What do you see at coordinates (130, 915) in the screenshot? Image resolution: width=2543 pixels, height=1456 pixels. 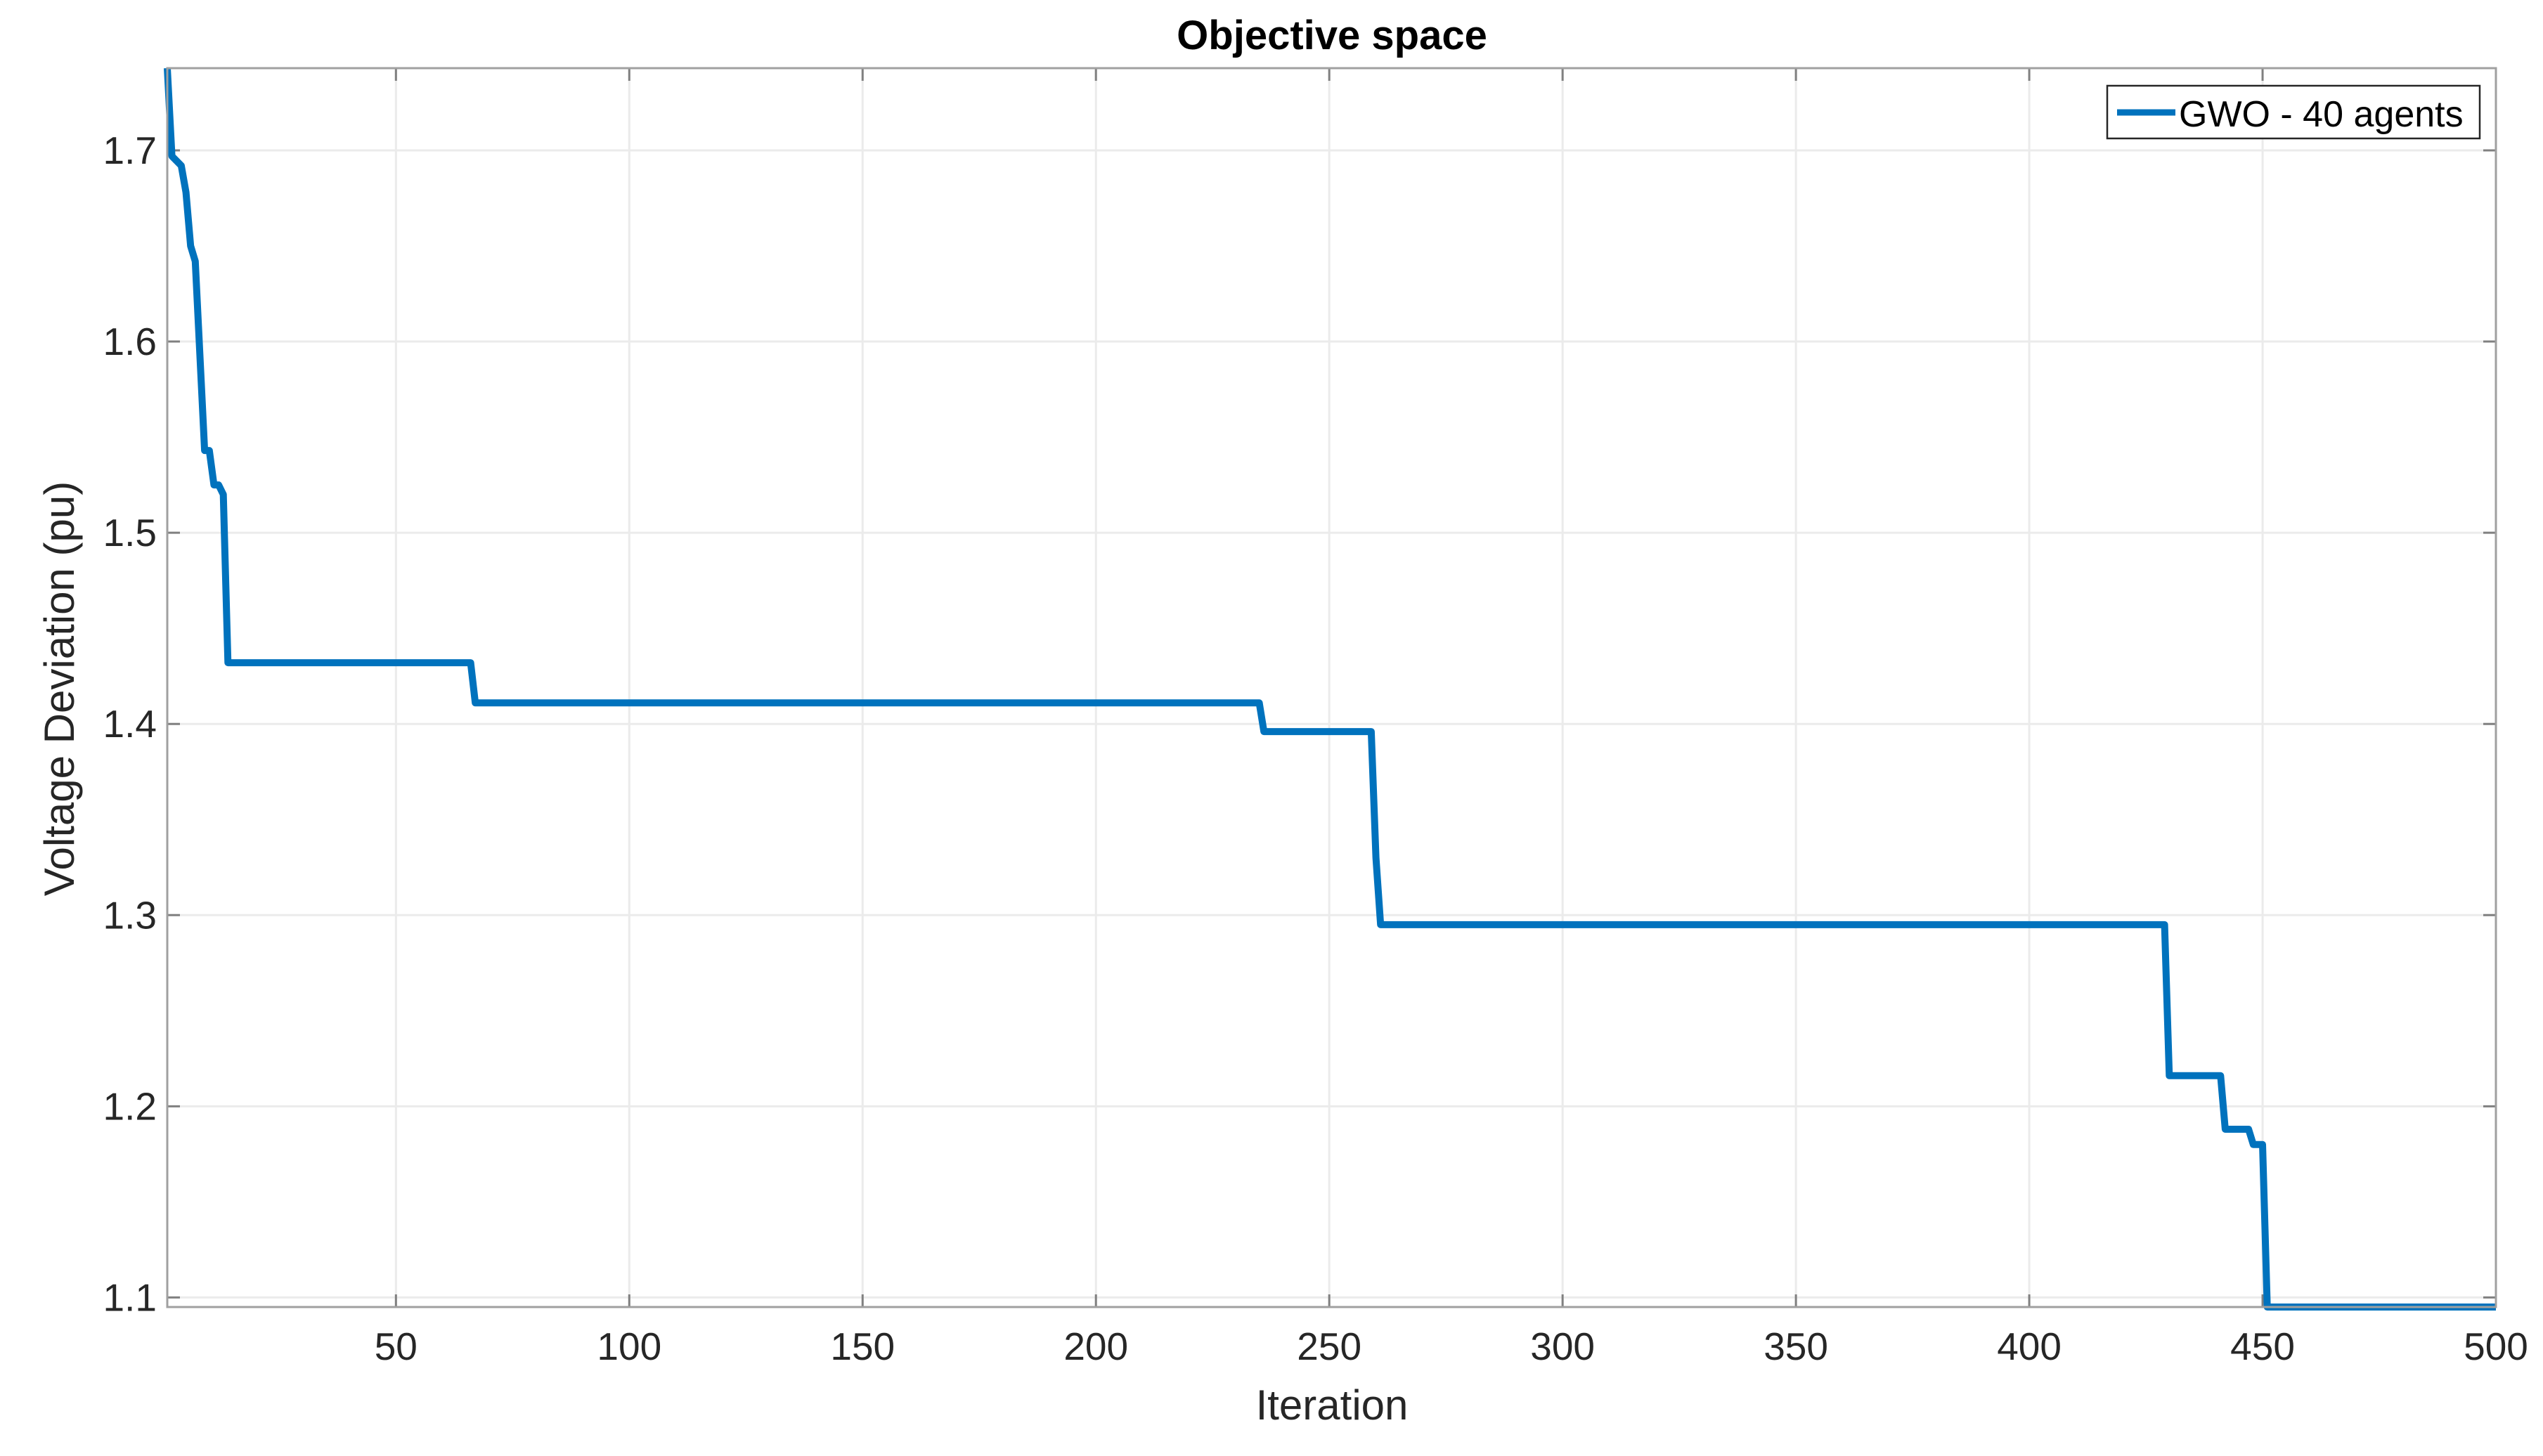 I see `y-tick-label: 1.3` at bounding box center [130, 915].